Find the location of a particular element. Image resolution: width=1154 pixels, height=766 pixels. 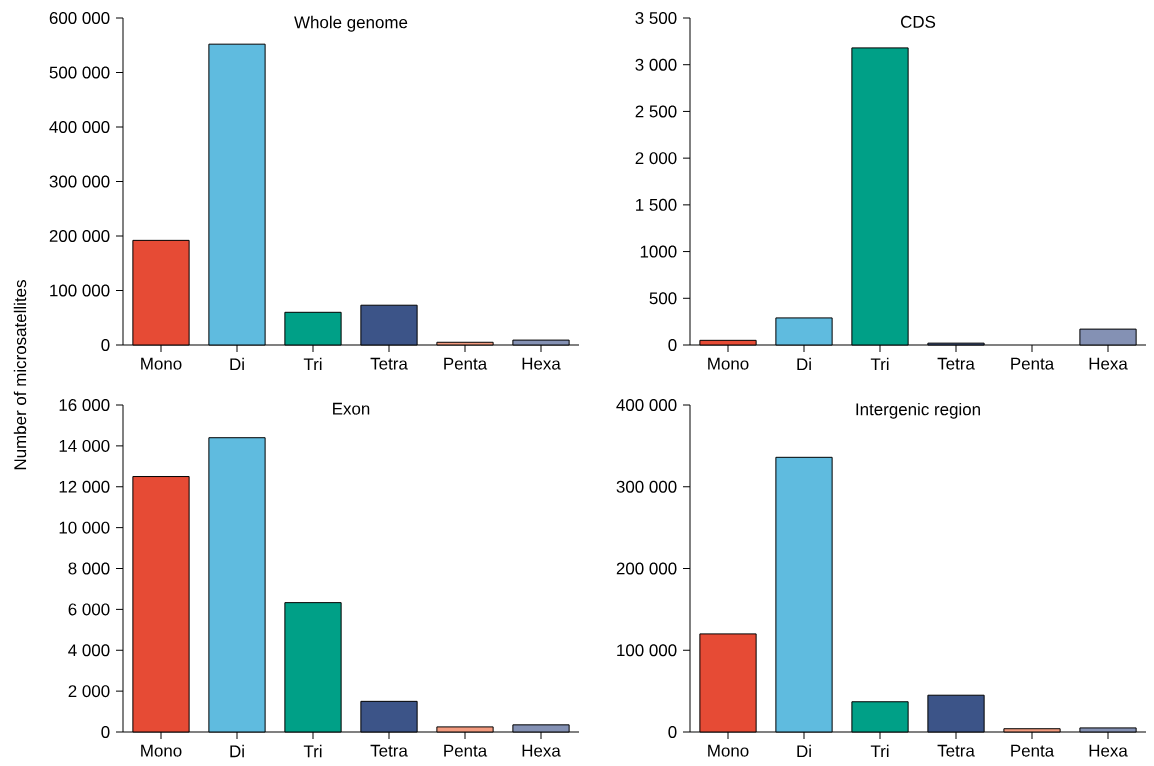

y-tick-label: 500 is located at coordinates (663, 298).